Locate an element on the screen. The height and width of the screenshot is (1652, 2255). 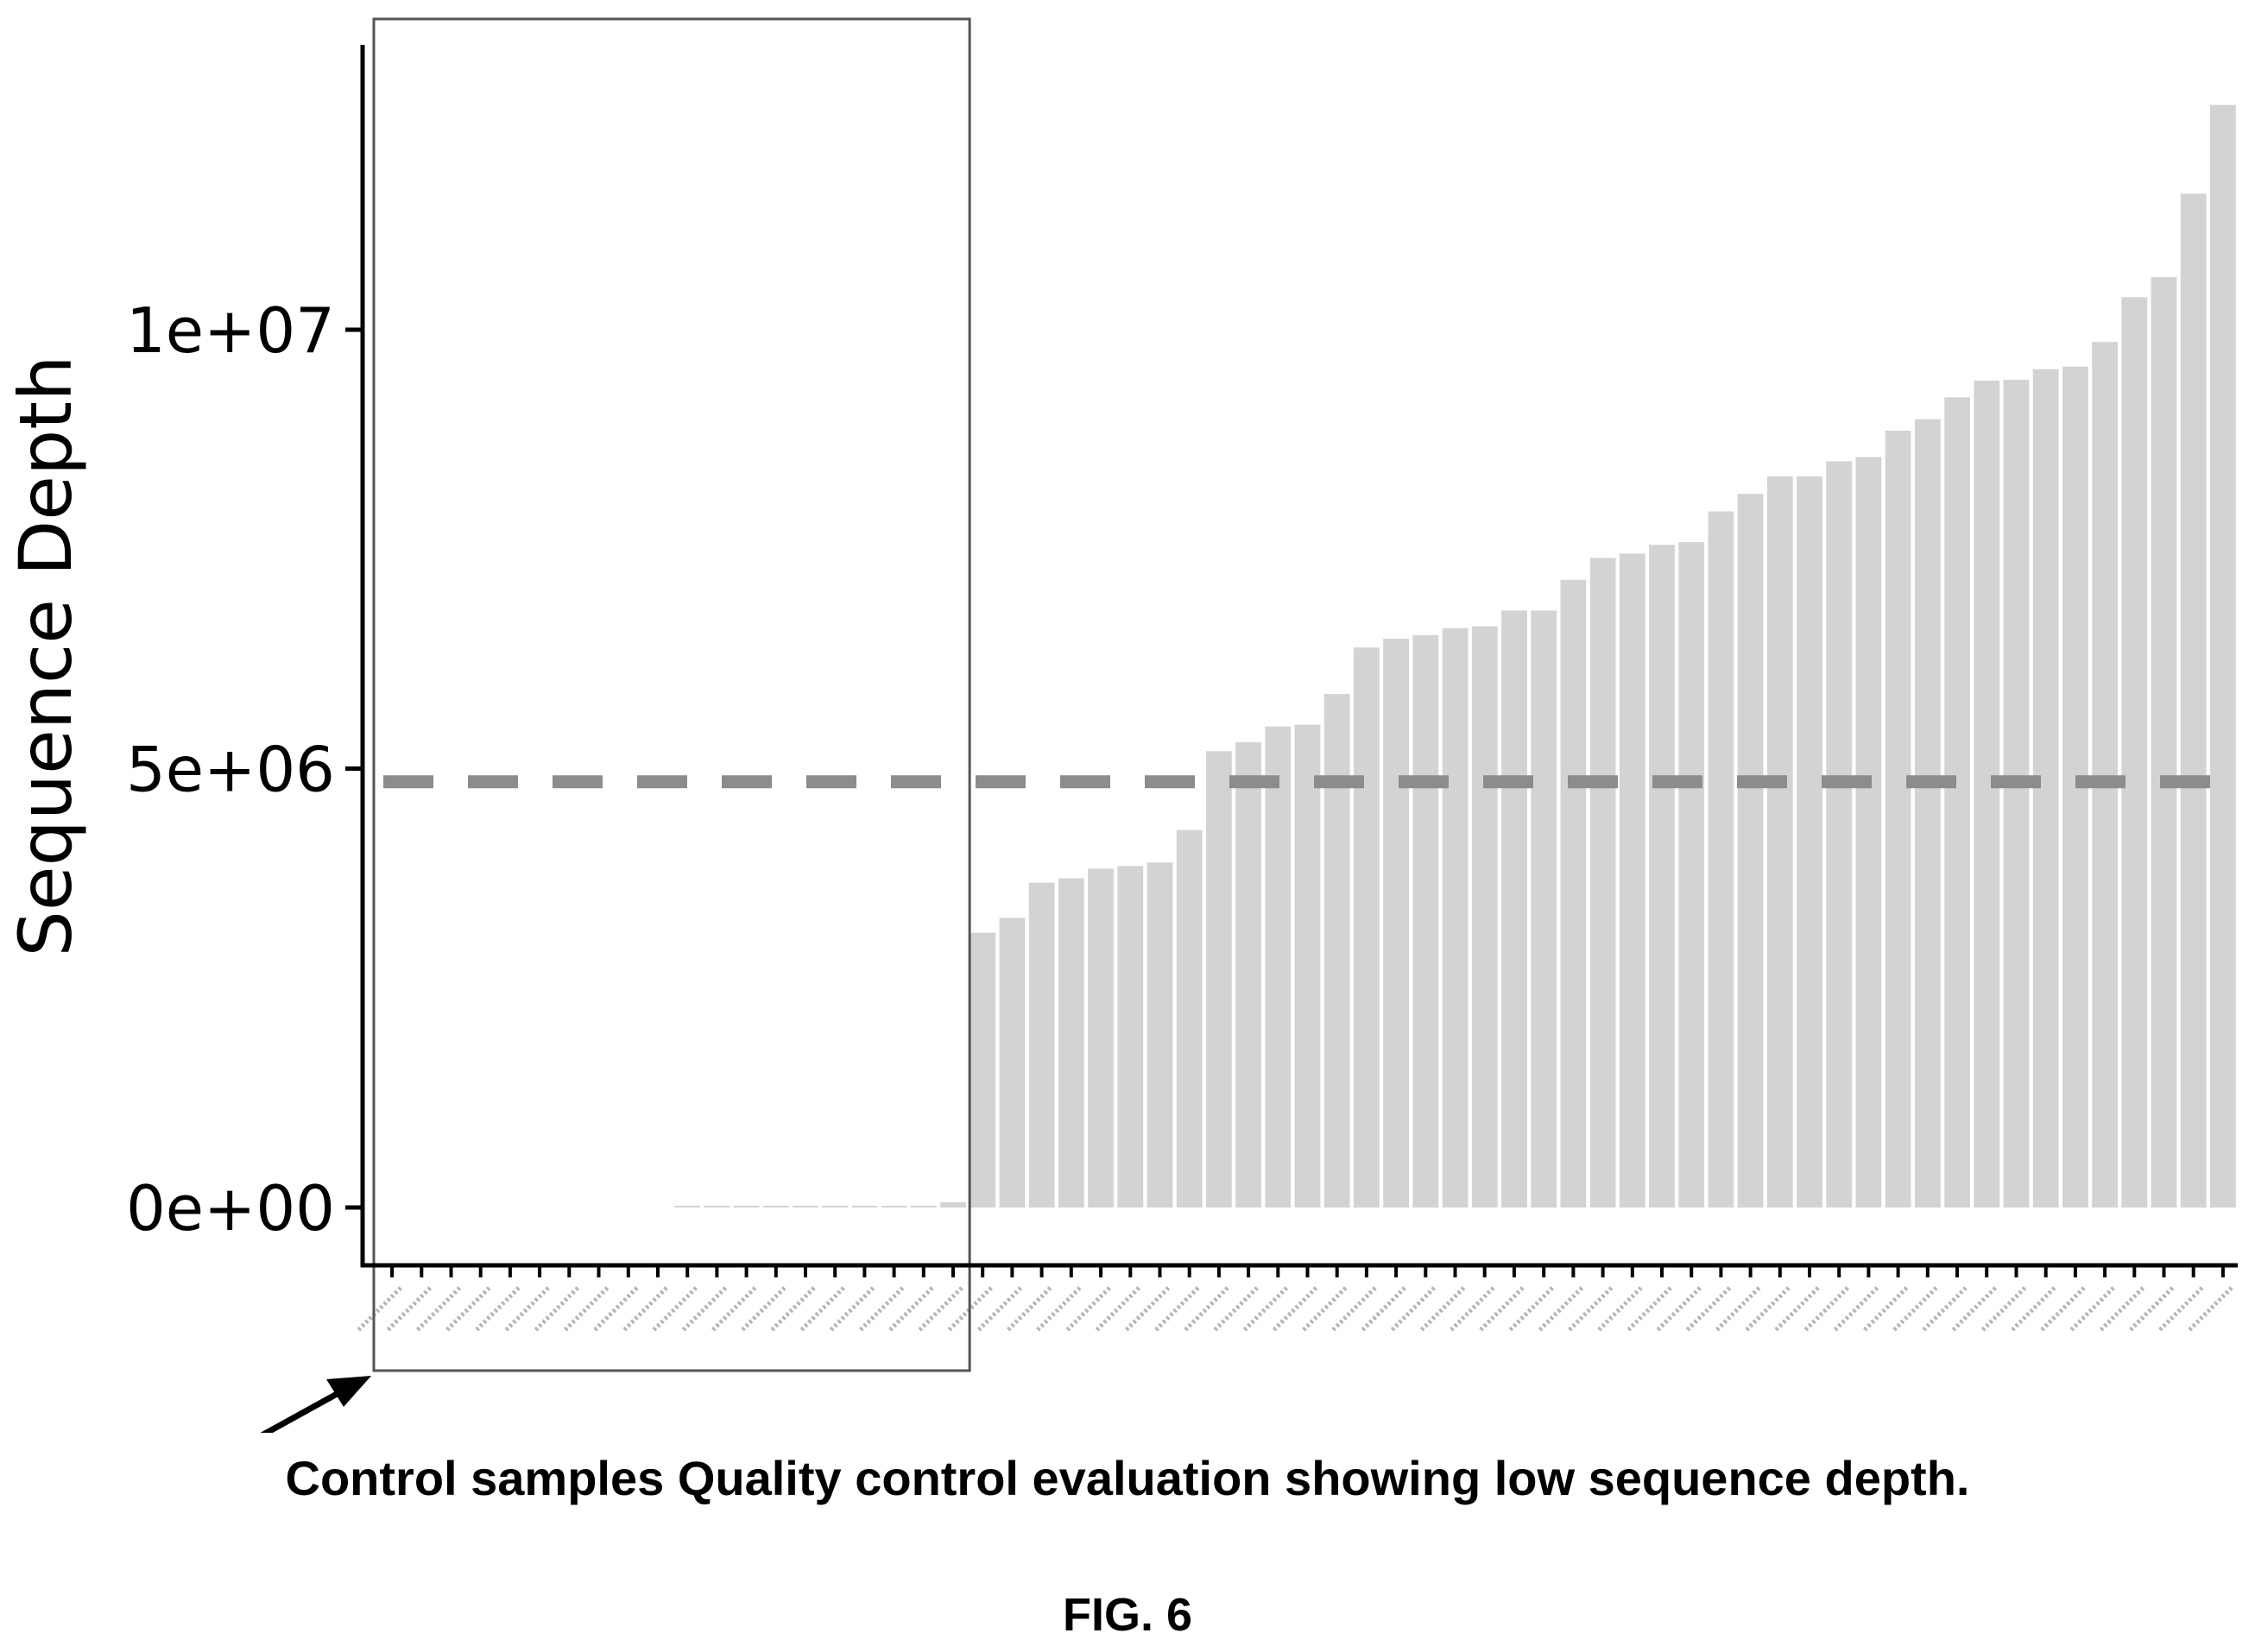
y-tick-label: 0e+00 is located at coordinates (230, 1208).